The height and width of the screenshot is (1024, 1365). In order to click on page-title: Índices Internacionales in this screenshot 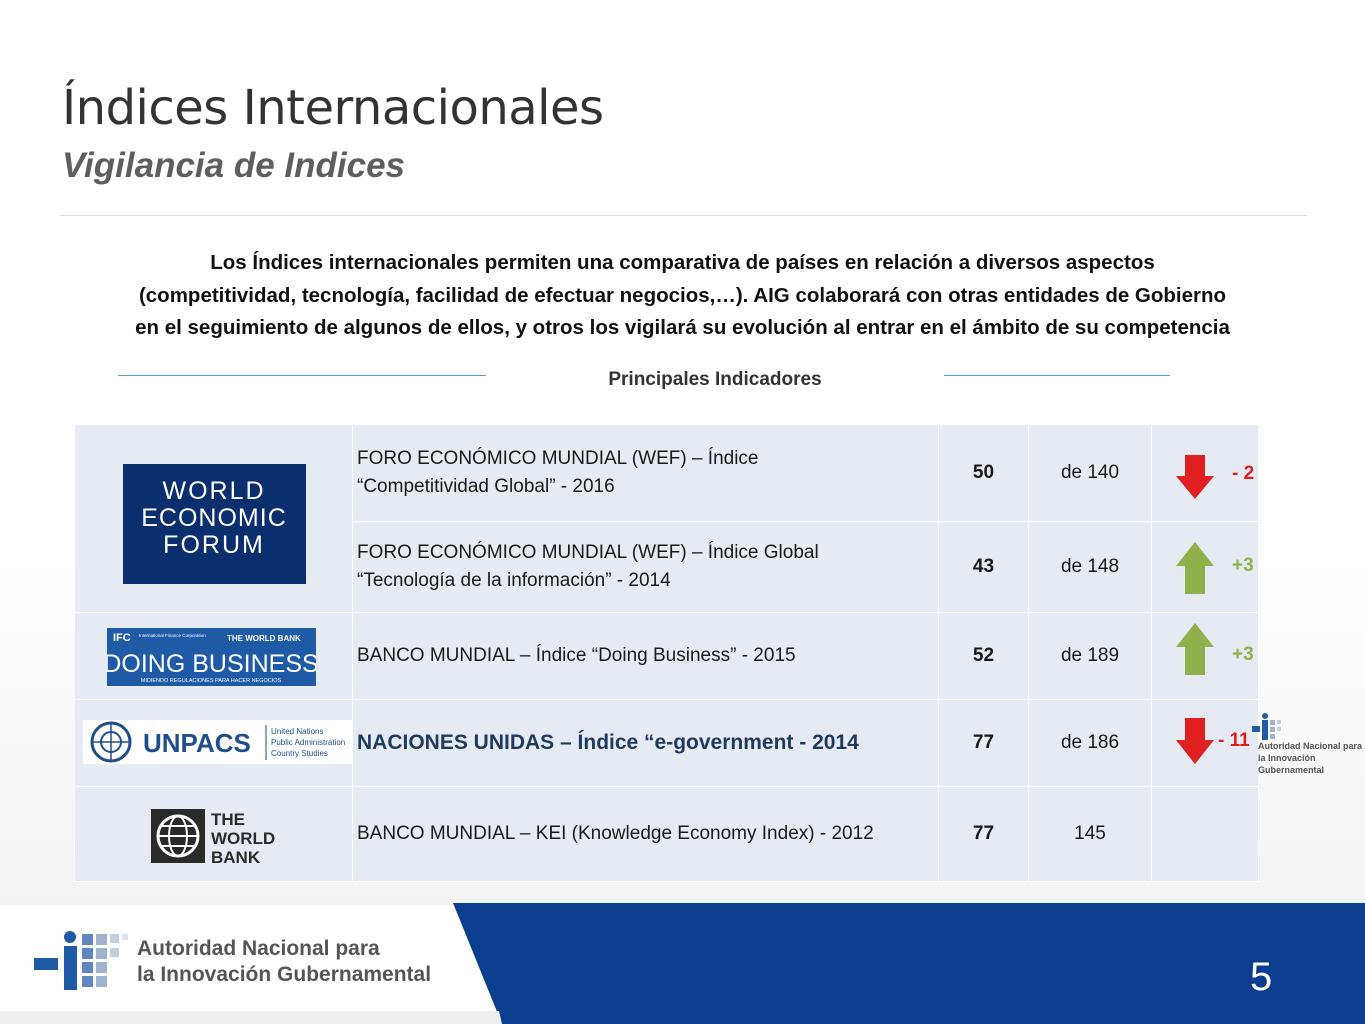, I will do `click(333, 108)`.